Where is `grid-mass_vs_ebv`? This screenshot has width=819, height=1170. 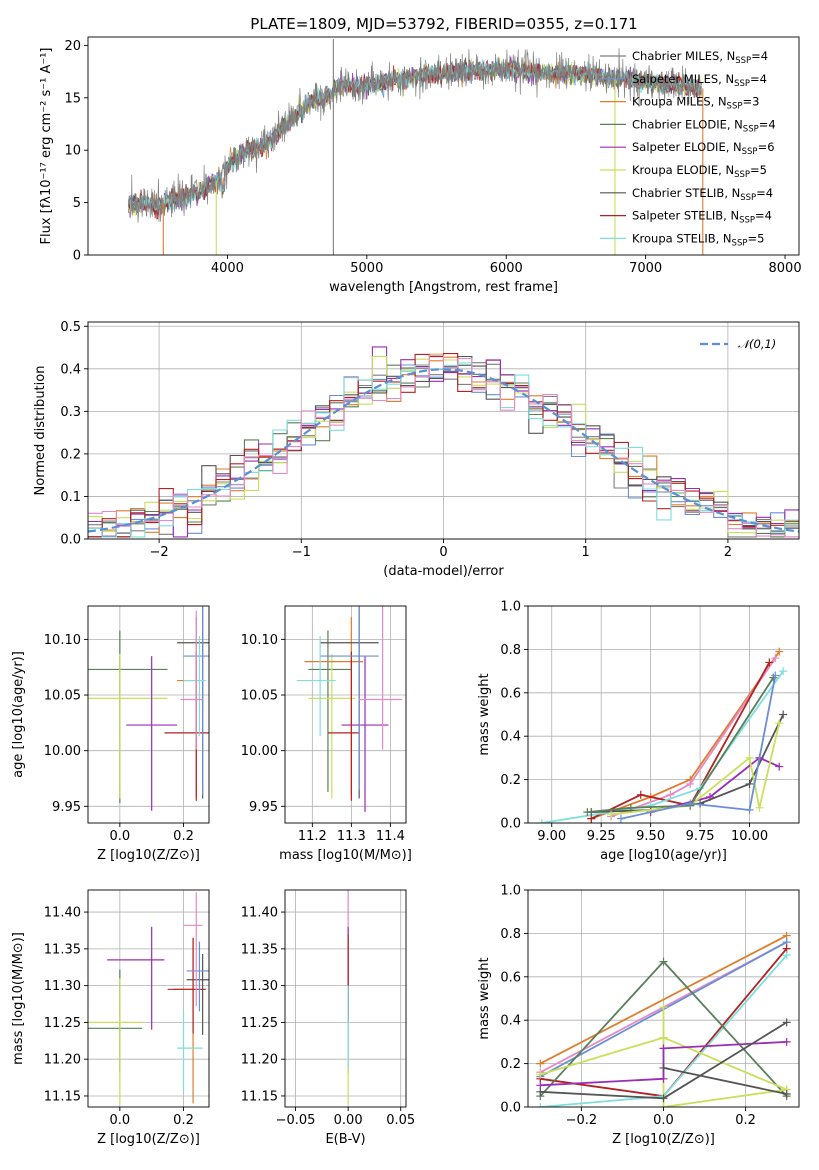 grid-mass_vs_ebv is located at coordinates (345, 998).